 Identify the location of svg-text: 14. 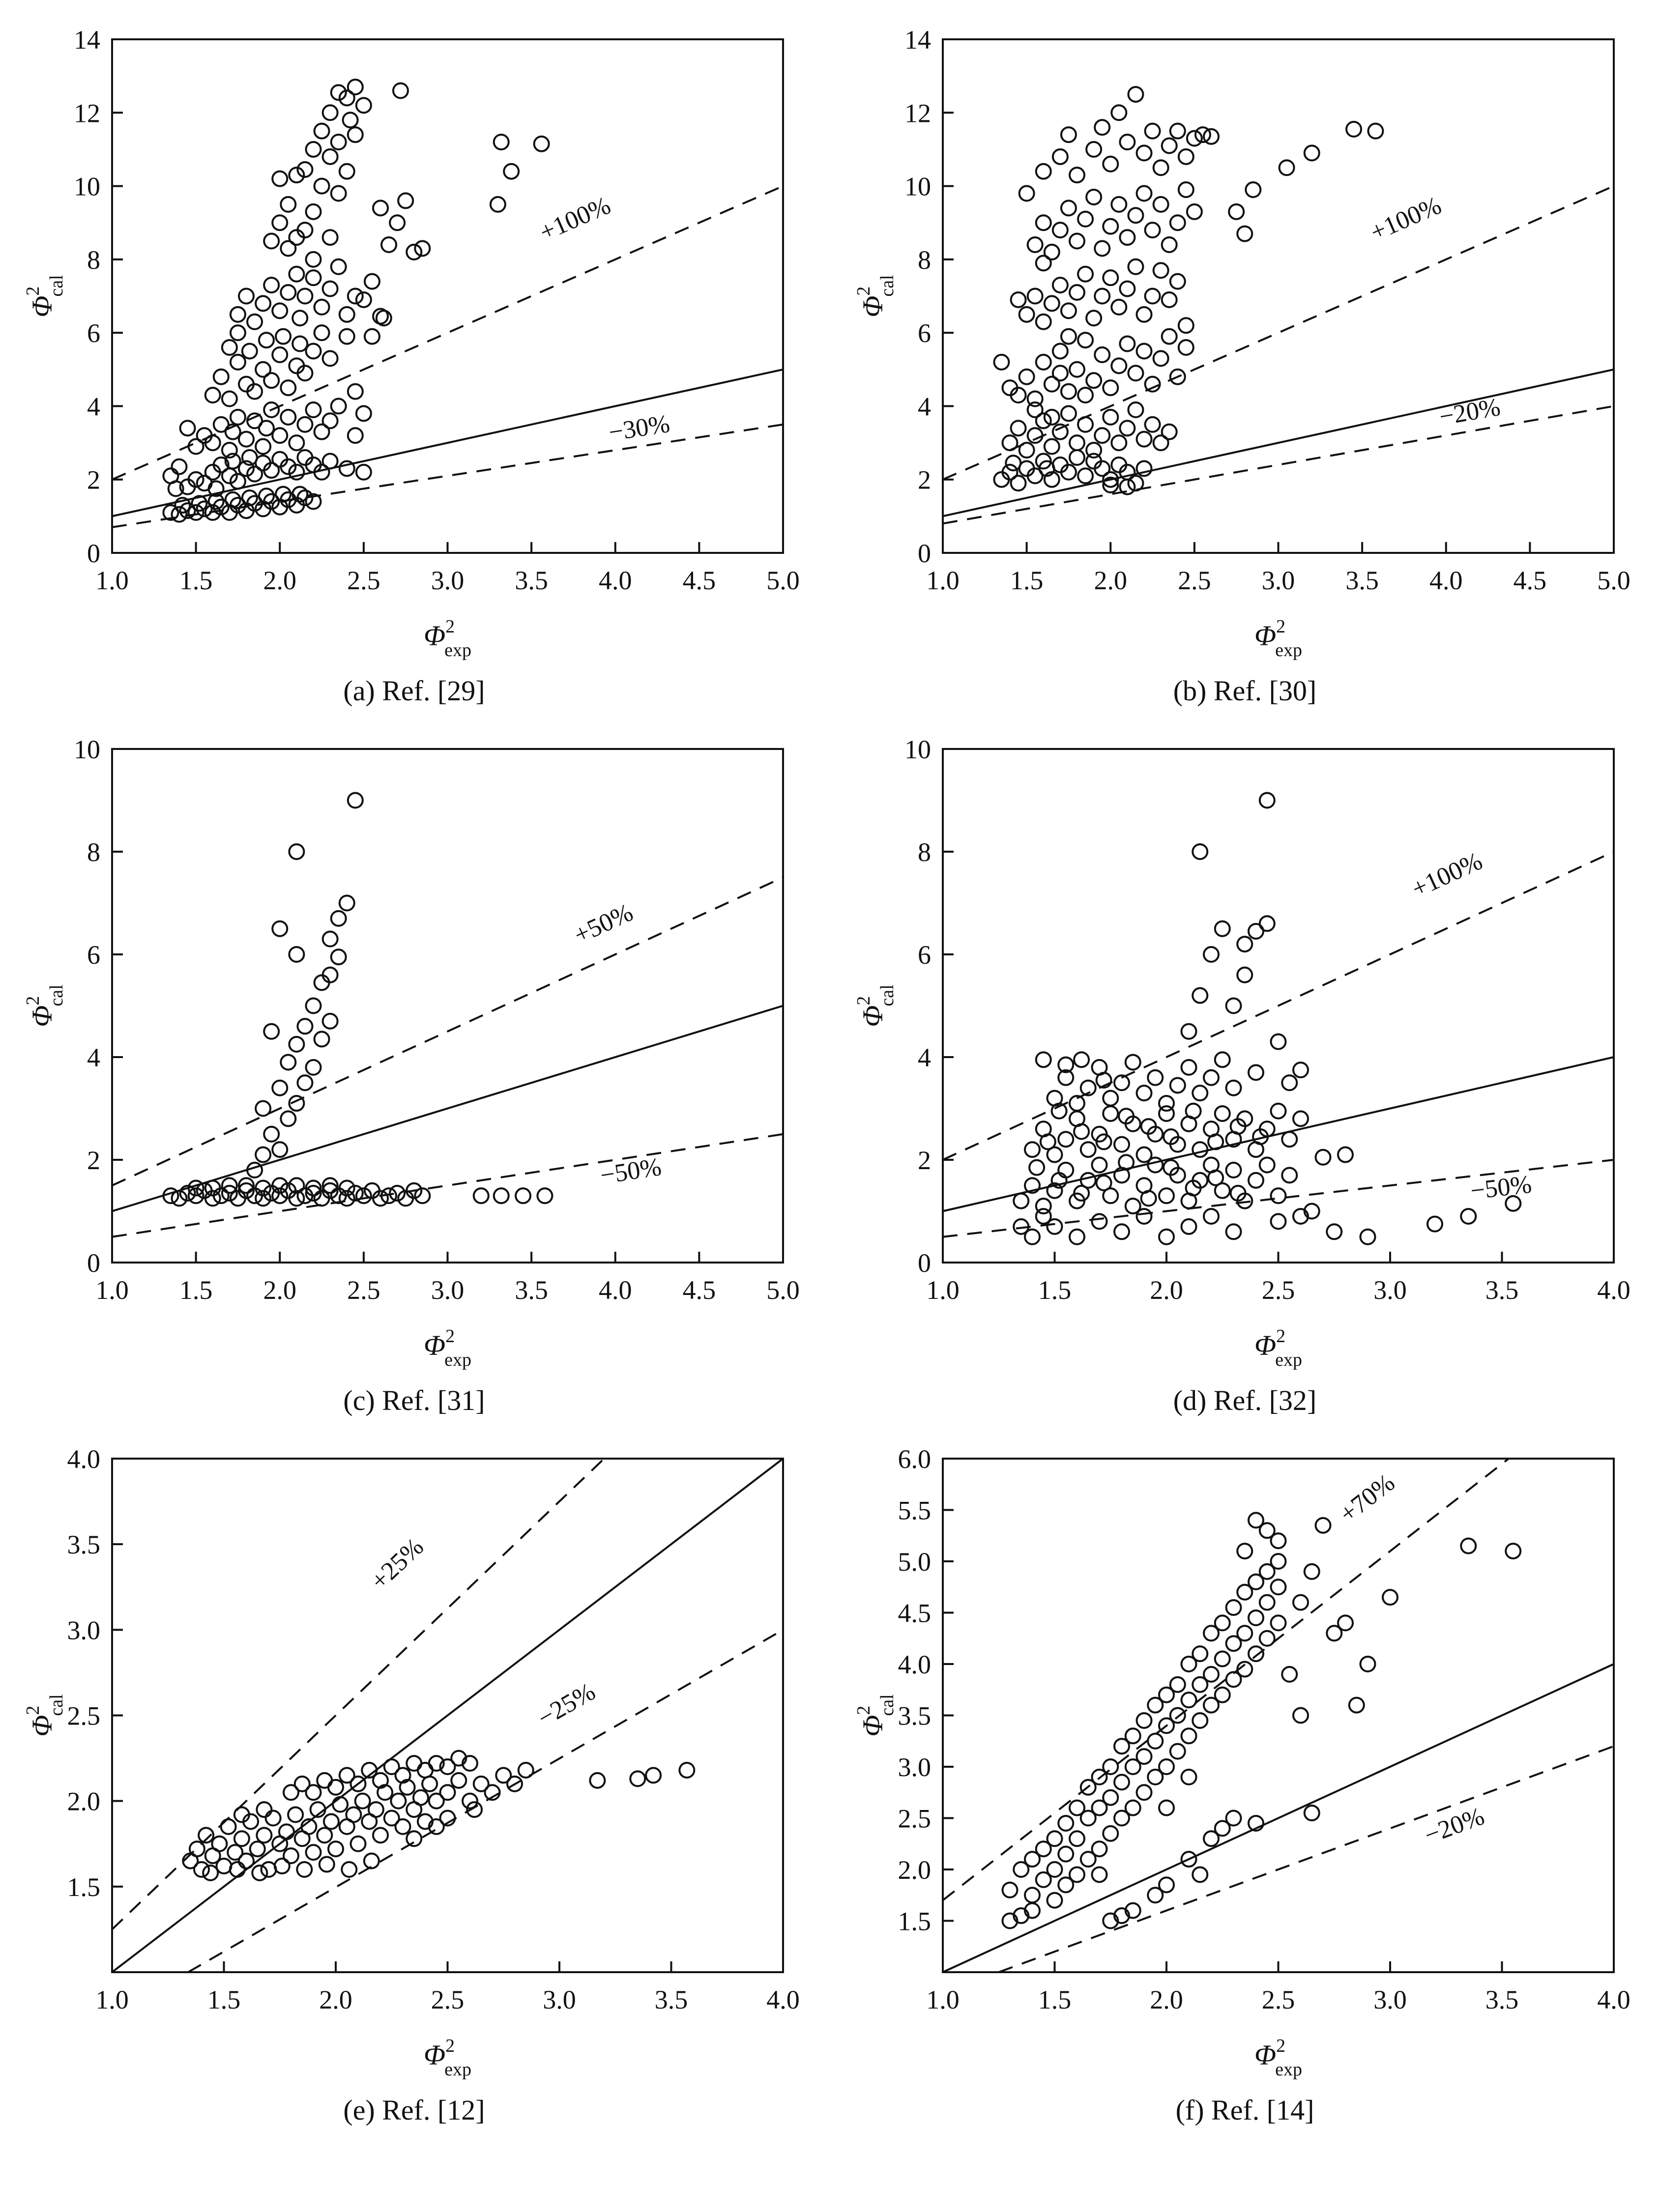
(918, 40).